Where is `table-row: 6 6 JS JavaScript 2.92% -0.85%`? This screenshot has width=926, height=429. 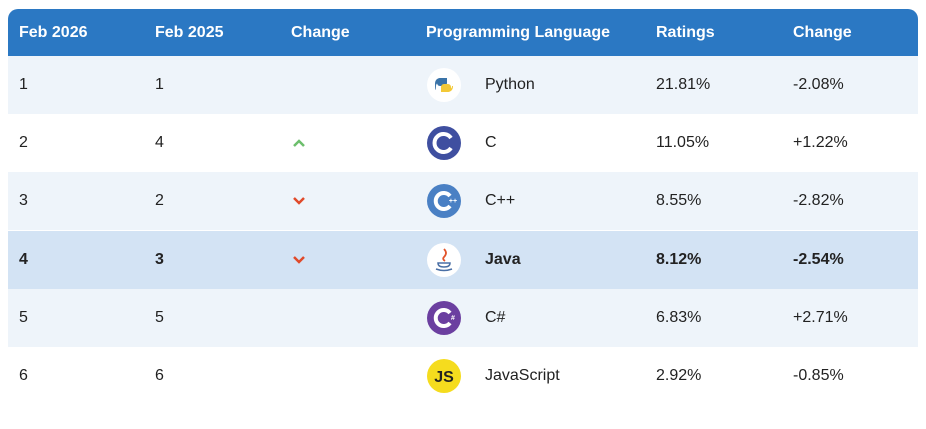
table-row: 6 6 JS JavaScript 2.92% -0.85% is located at coordinates (463, 376).